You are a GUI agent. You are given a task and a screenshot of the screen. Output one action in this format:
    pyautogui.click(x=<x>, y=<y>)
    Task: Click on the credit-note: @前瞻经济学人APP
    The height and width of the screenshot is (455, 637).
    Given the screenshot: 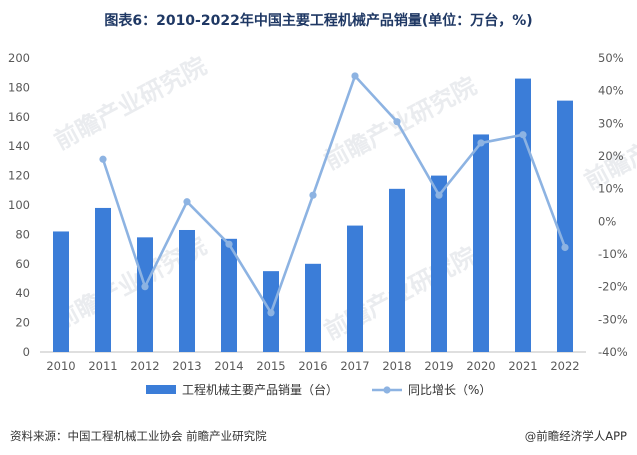 What is the action you would take?
    pyautogui.click(x=575, y=436)
    